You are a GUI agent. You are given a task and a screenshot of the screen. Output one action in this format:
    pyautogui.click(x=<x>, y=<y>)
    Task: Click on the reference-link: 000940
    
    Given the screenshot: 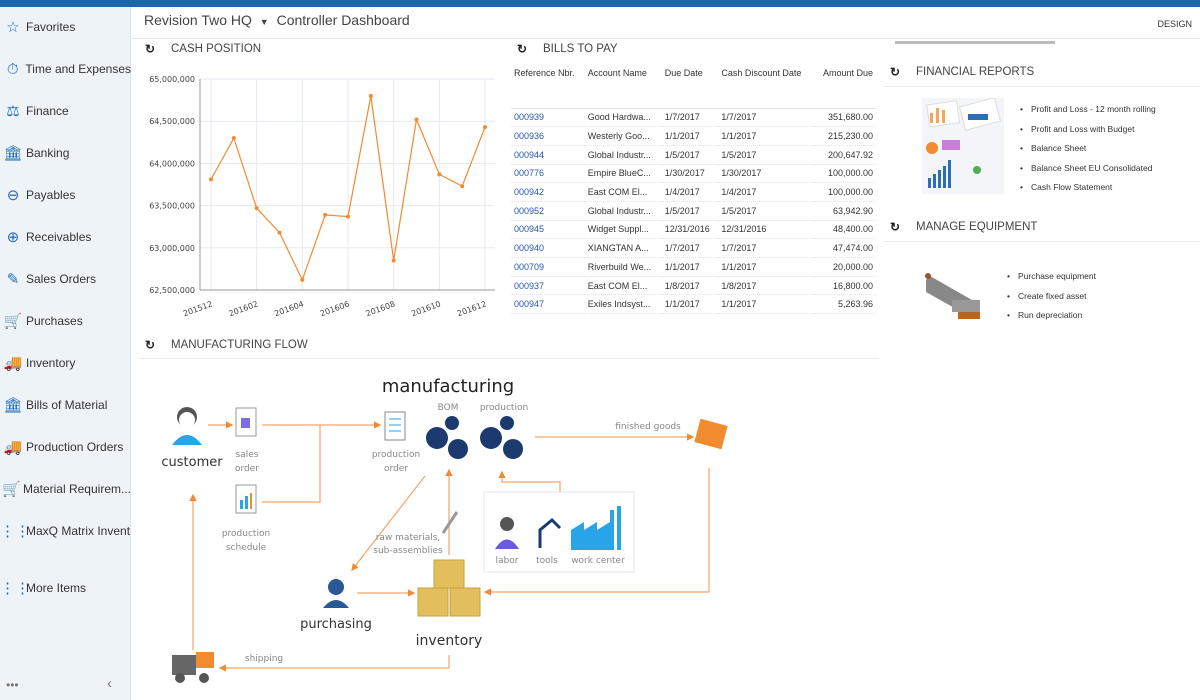 What is the action you would take?
    pyautogui.click(x=548, y=248)
    